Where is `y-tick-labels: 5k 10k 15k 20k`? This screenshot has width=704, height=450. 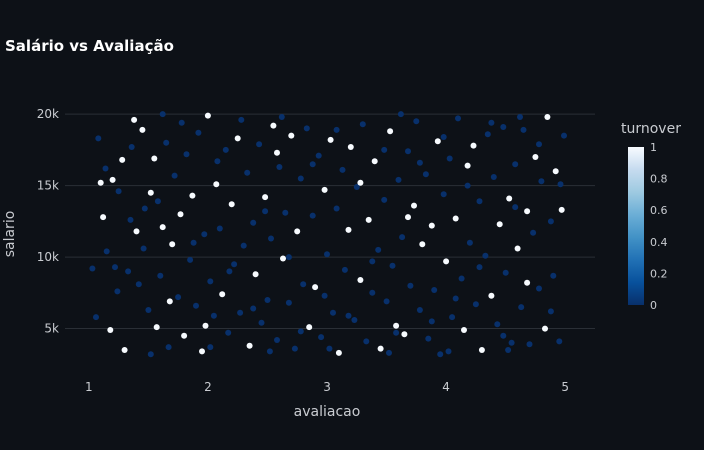
y-tick-labels: 5k 10k 15k 20k is located at coordinates (48, 221).